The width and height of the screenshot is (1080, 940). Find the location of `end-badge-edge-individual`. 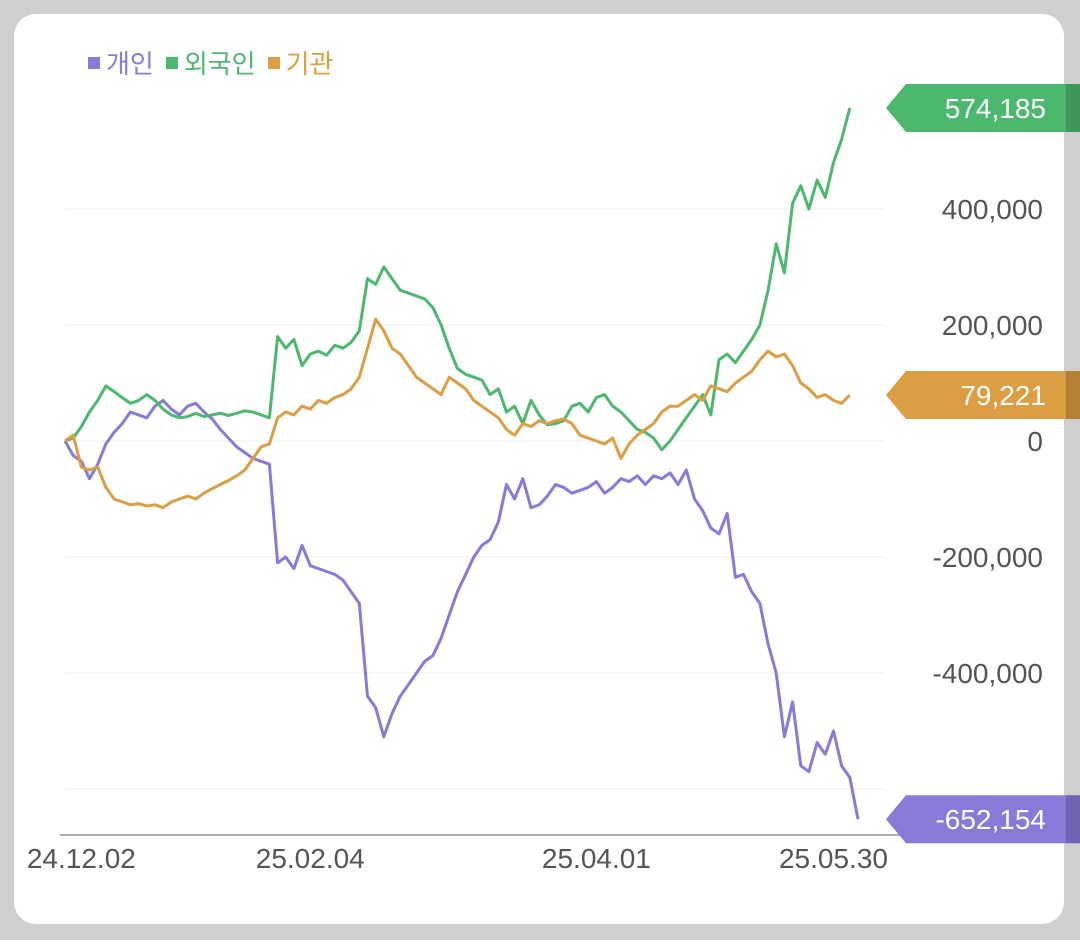

end-badge-edge-individual is located at coordinates (1073, 819).